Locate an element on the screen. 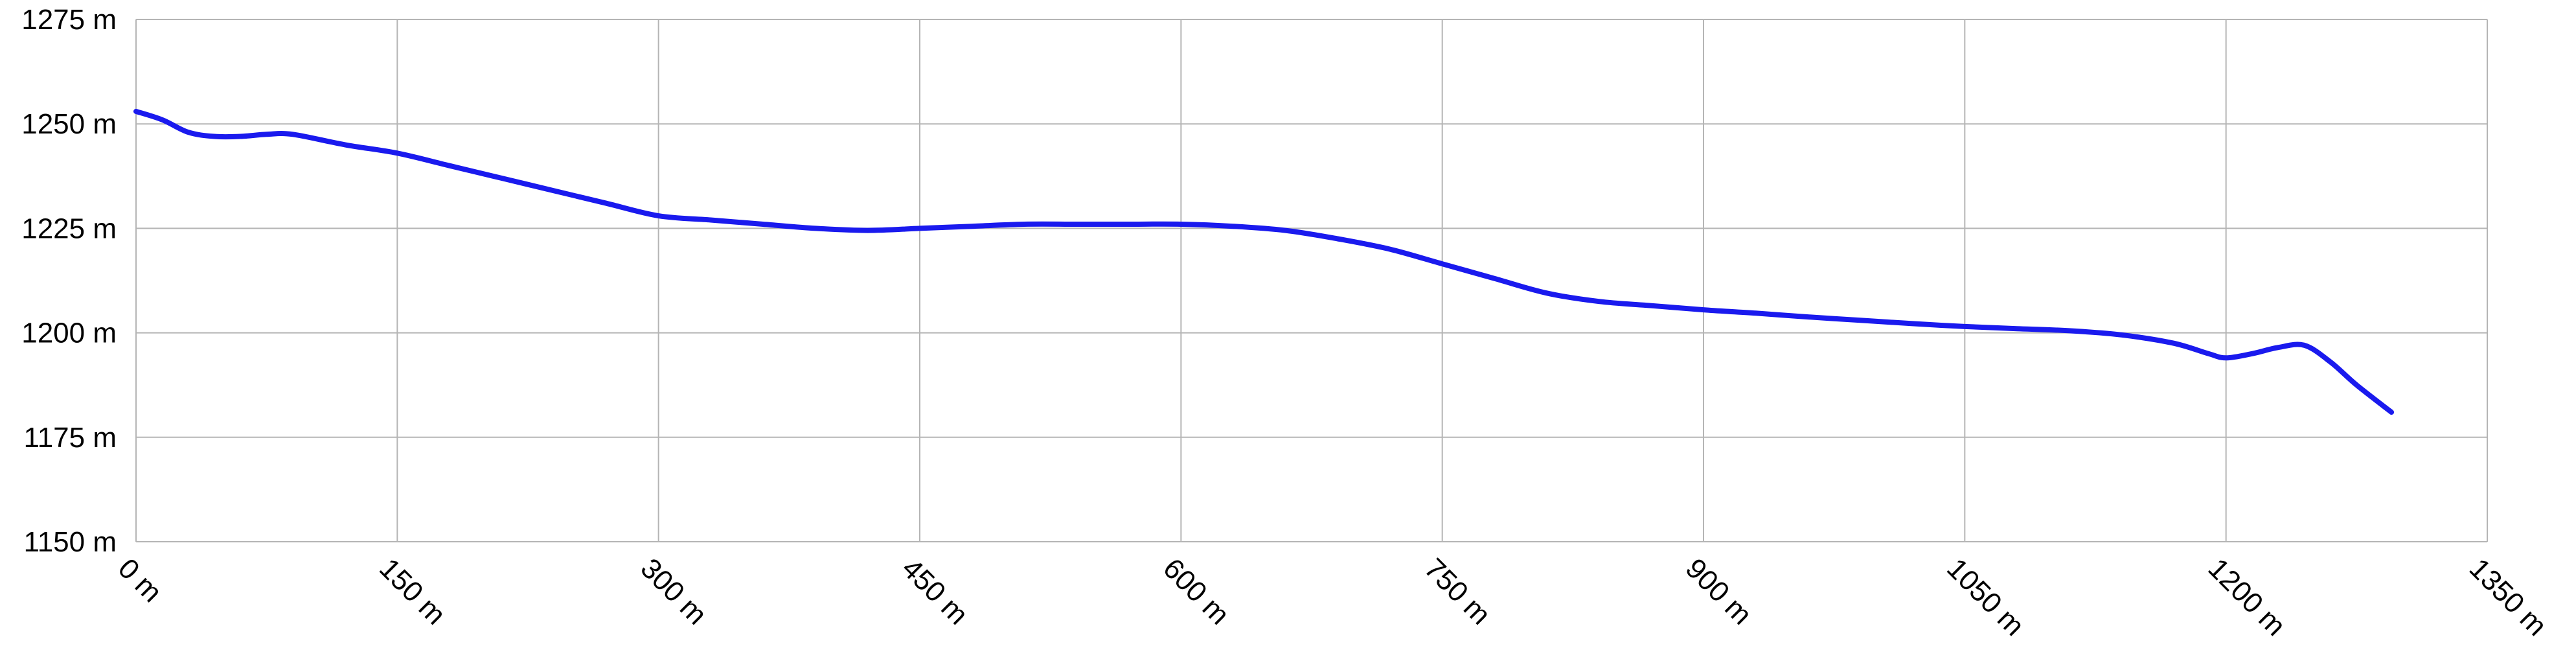 This screenshot has height=648, width=2576. x-tick-label: 750 m is located at coordinates (1458, 591).